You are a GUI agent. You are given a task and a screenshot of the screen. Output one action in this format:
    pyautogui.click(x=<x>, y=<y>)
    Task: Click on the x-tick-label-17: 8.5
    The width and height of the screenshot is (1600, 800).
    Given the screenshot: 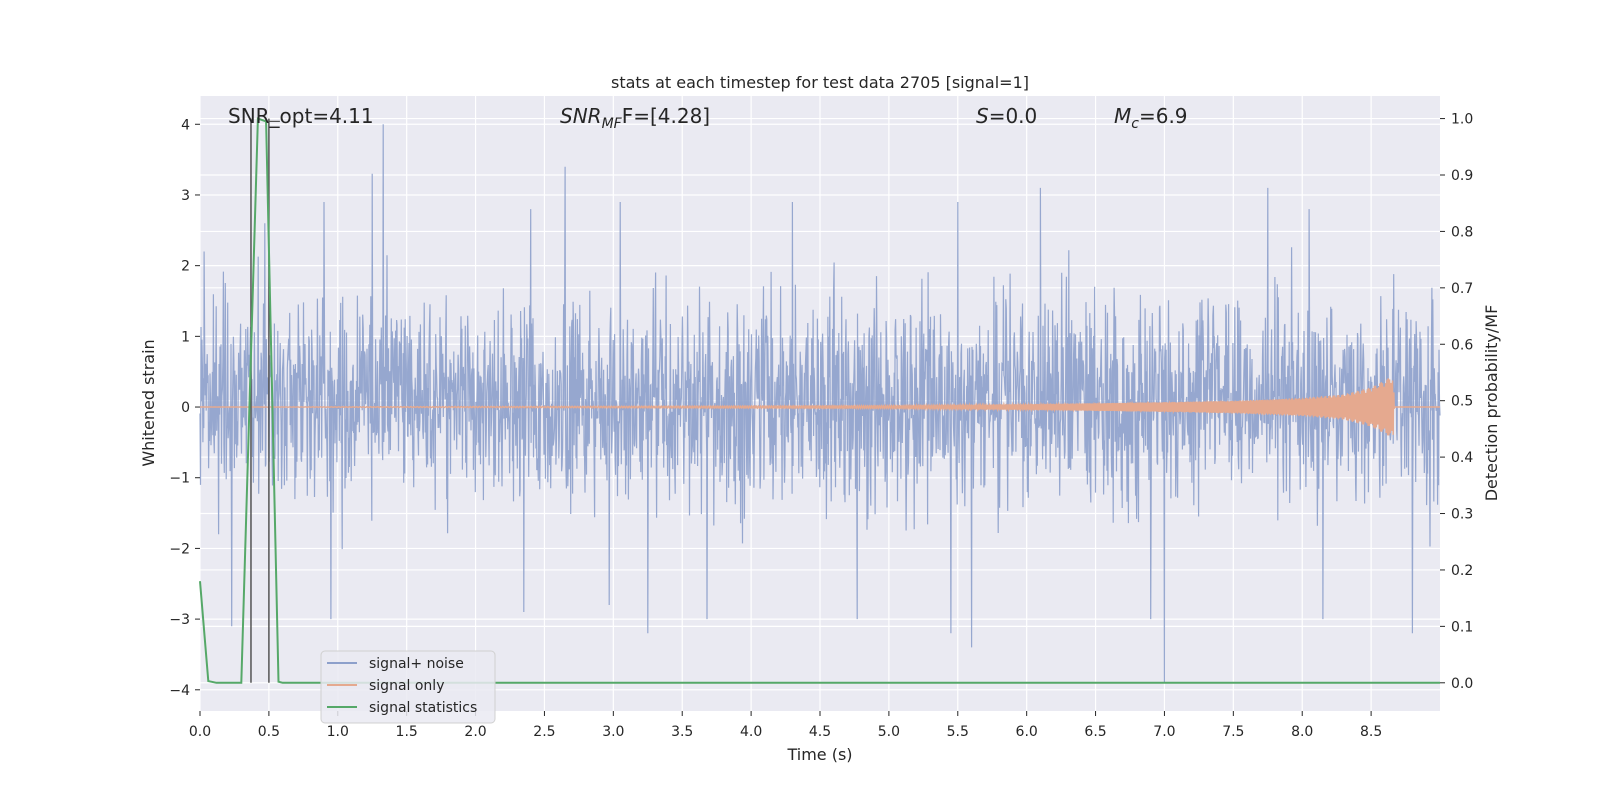 What is the action you would take?
    pyautogui.click(x=1371, y=732)
    